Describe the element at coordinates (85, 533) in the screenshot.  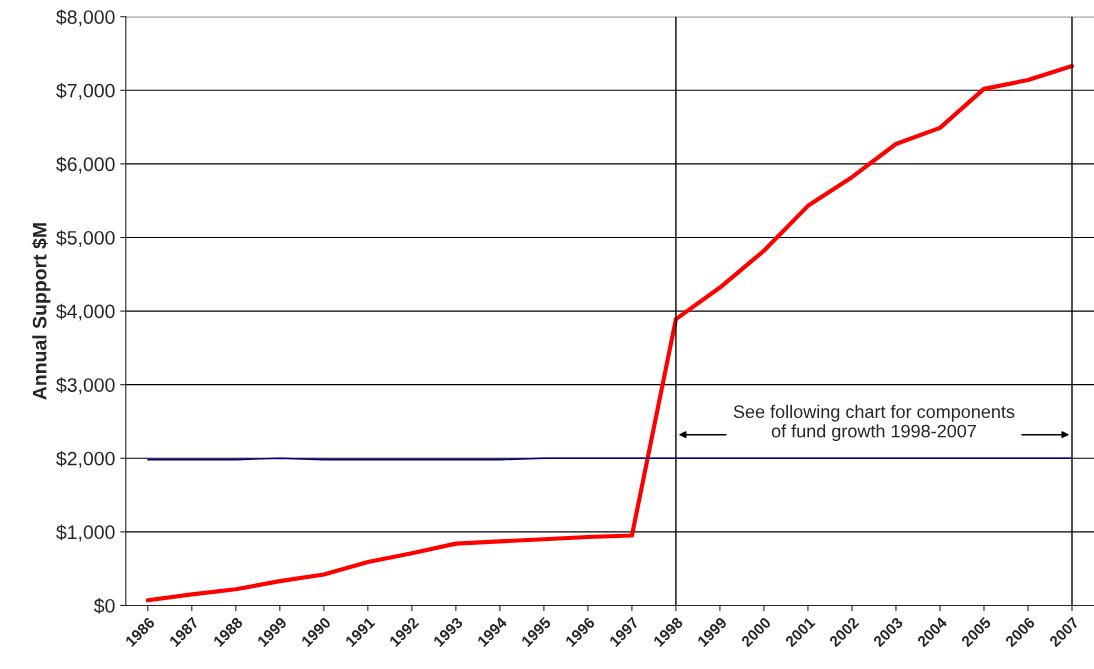
I see `y-tick-label: $1,000` at that location.